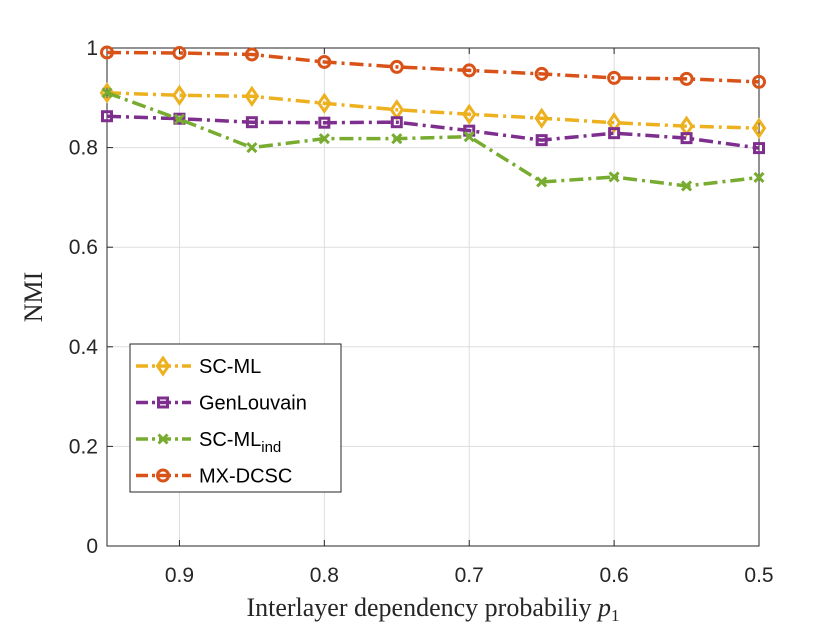  What do you see at coordinates (179, 575) in the screenshot?
I see `x-tick-label: 0.9` at bounding box center [179, 575].